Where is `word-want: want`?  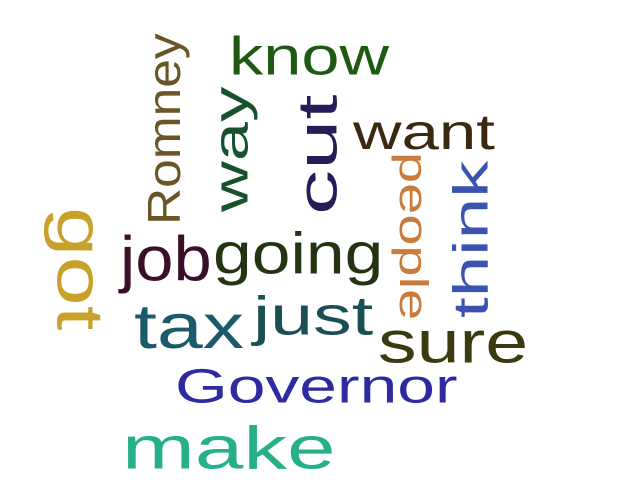 word-want: want is located at coordinates (424, 132).